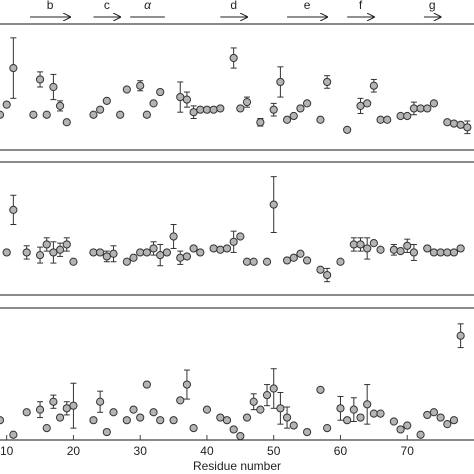 The width and height of the screenshot is (474, 474). Describe the element at coordinates (341, 451) in the screenshot. I see `x-tick-label: 60` at that location.